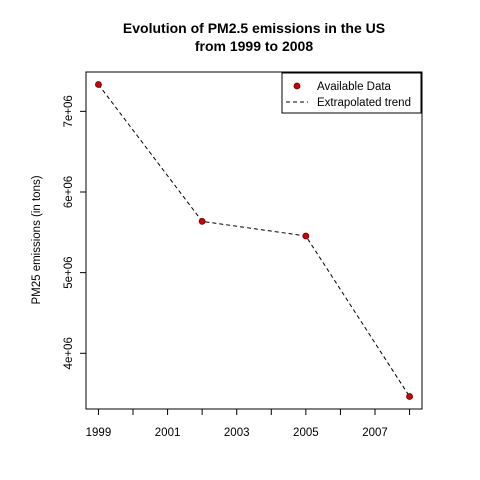 The height and width of the screenshot is (480, 480). What do you see at coordinates (306, 433) in the screenshot?
I see `x-tick-label: 2005` at bounding box center [306, 433].